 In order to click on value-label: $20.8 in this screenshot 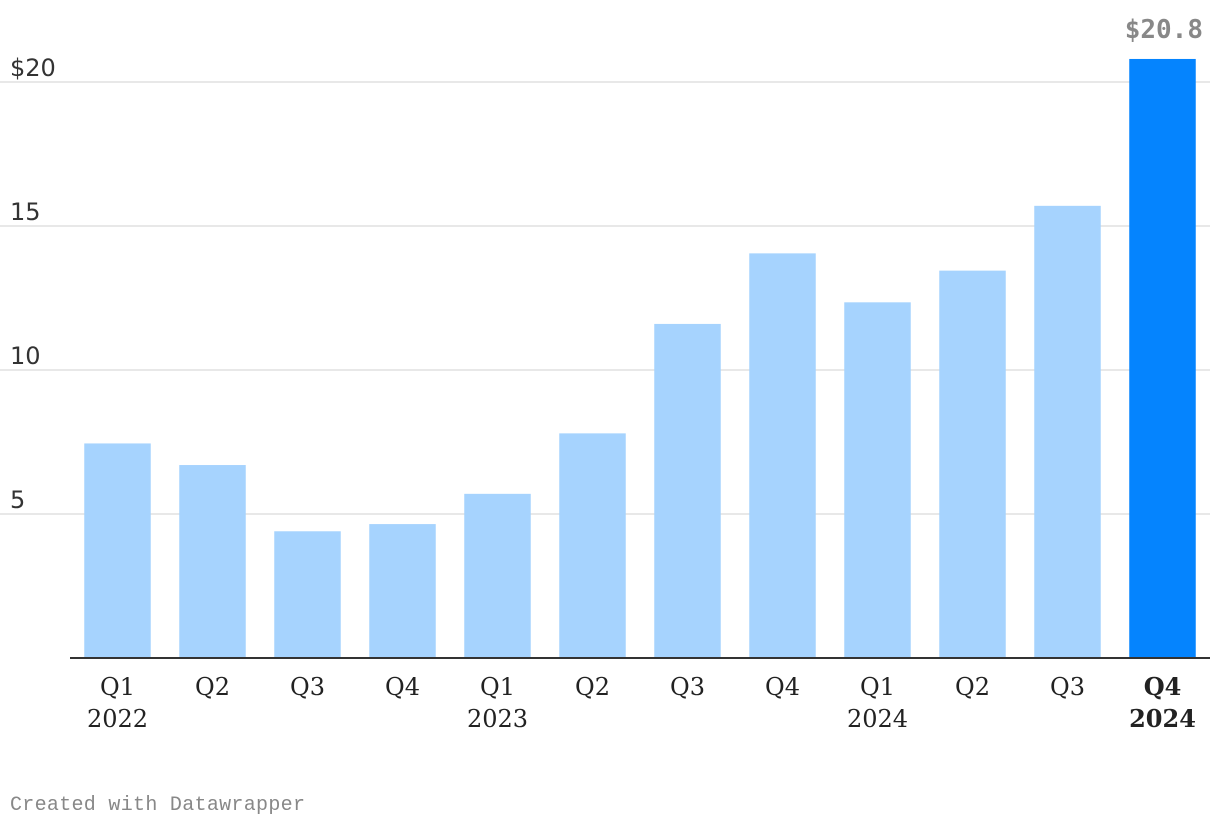, I will do `click(1164, 30)`.